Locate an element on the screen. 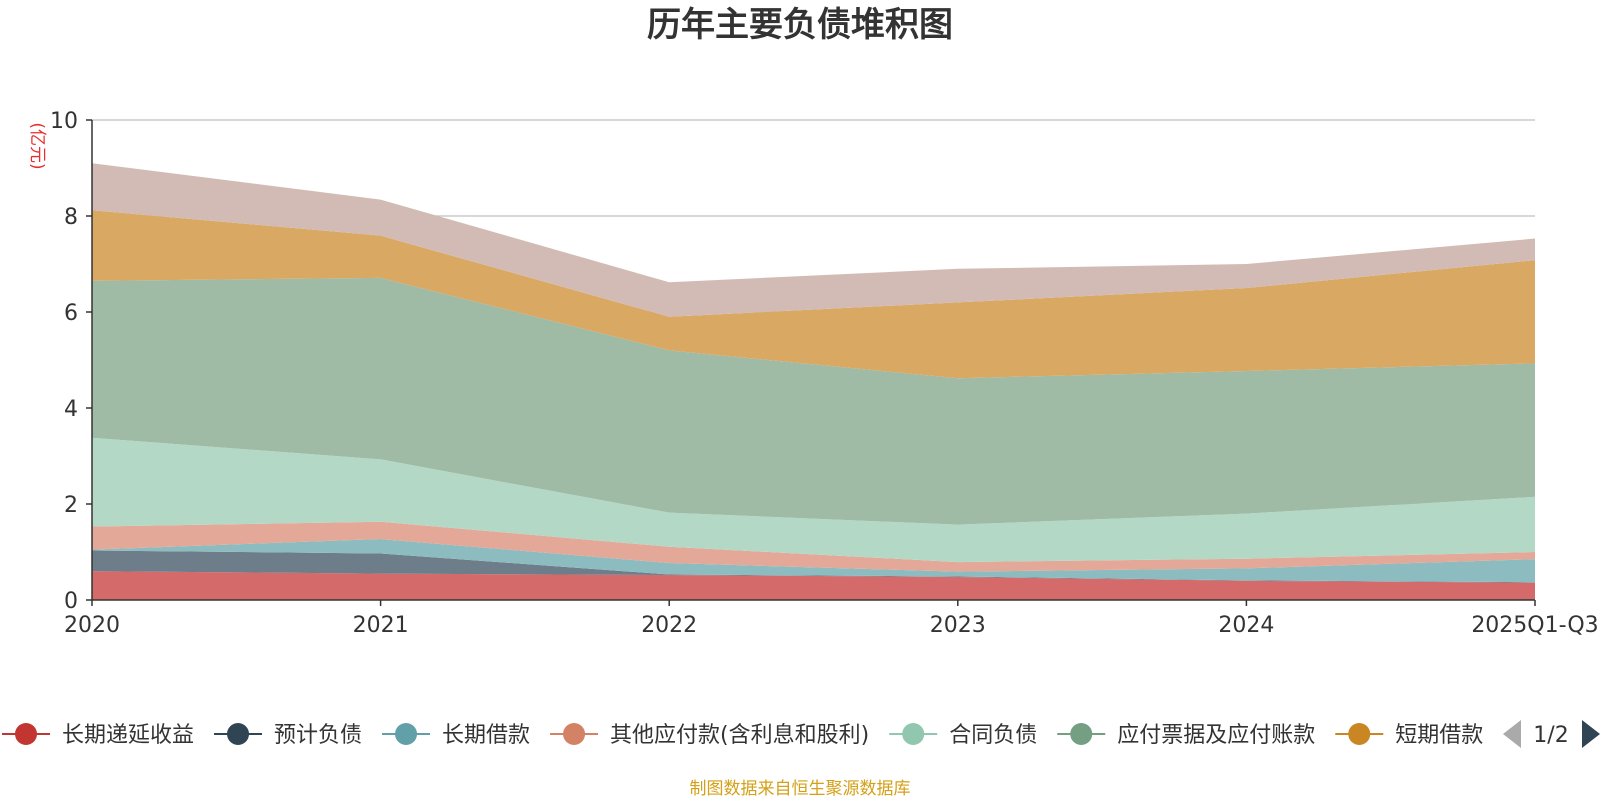 Image resolution: width=1600 pixels, height=800 pixels. source-note: 制图数据来自恒生聚源数据库 is located at coordinates (800, 789).